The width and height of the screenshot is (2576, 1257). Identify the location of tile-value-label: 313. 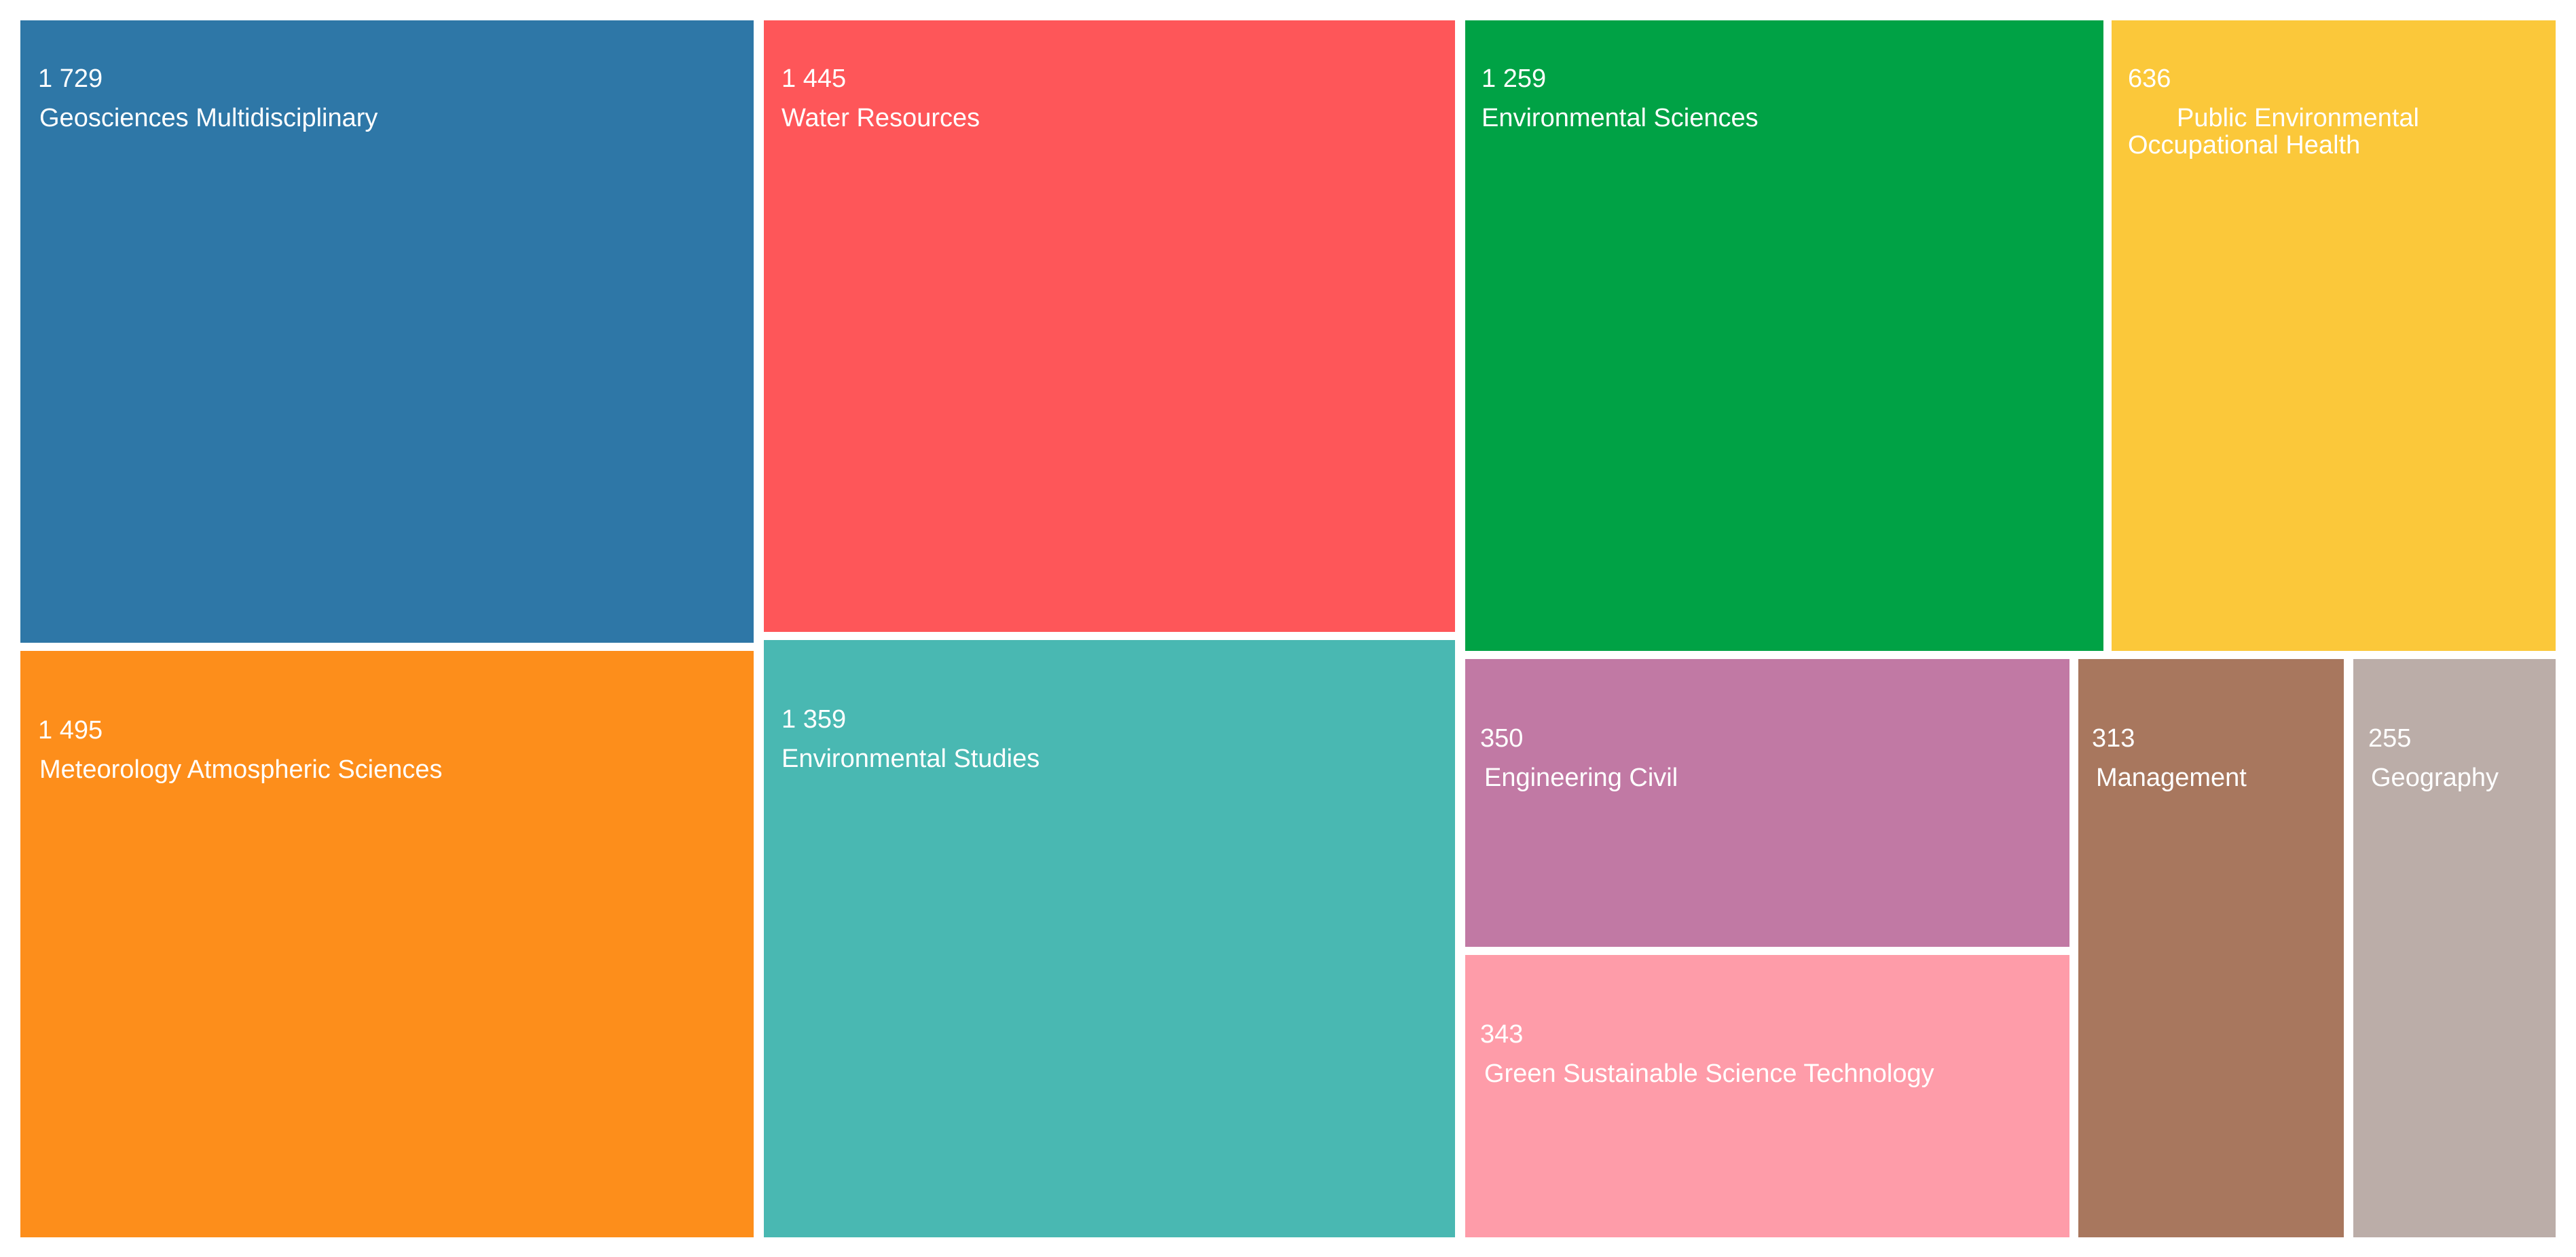
(2113, 738).